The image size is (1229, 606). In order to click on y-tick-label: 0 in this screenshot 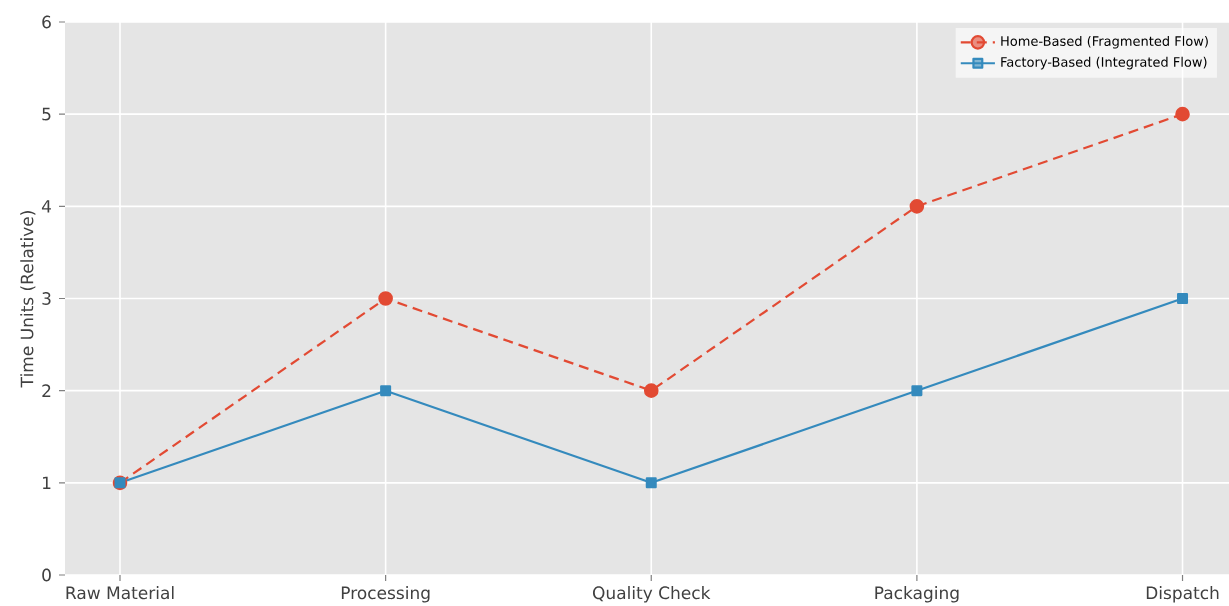, I will do `click(46, 575)`.